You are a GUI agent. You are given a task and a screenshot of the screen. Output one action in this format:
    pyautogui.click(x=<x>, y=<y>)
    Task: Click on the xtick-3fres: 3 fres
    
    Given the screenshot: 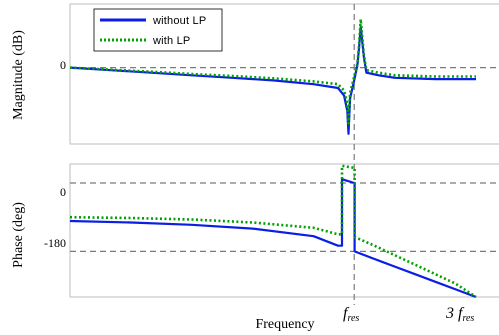 What is the action you would take?
    pyautogui.click(x=459, y=314)
    